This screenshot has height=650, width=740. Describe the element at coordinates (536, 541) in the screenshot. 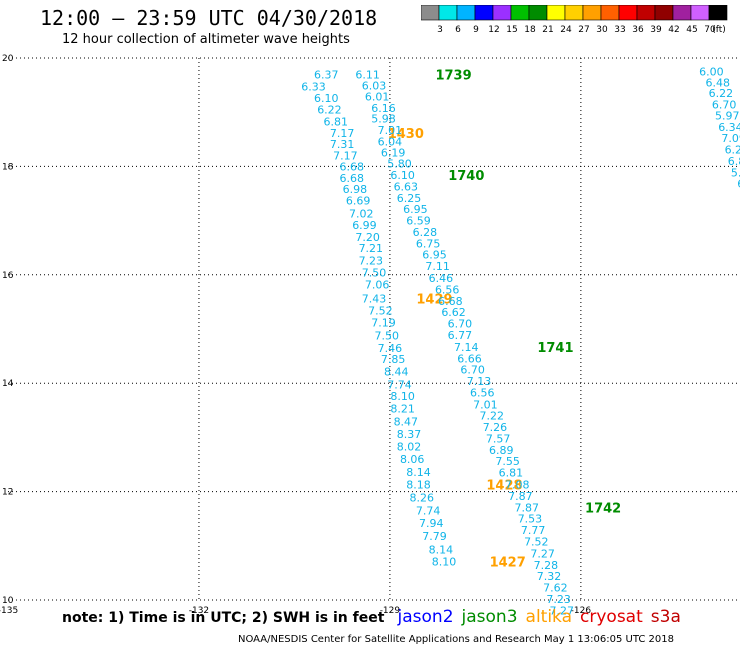

I see `wave-height-value: 7.52` at that location.